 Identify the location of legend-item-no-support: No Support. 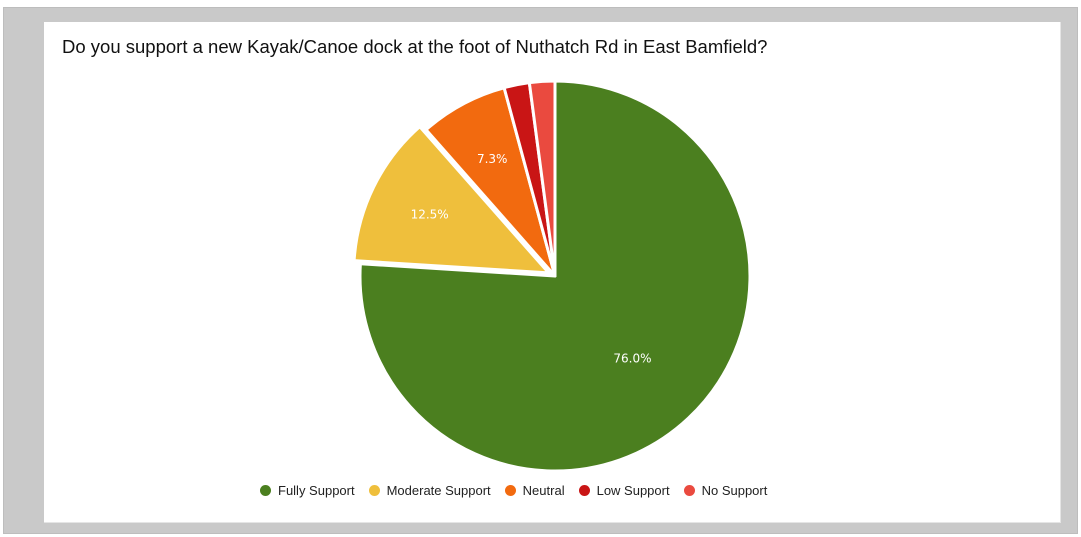
(725, 490).